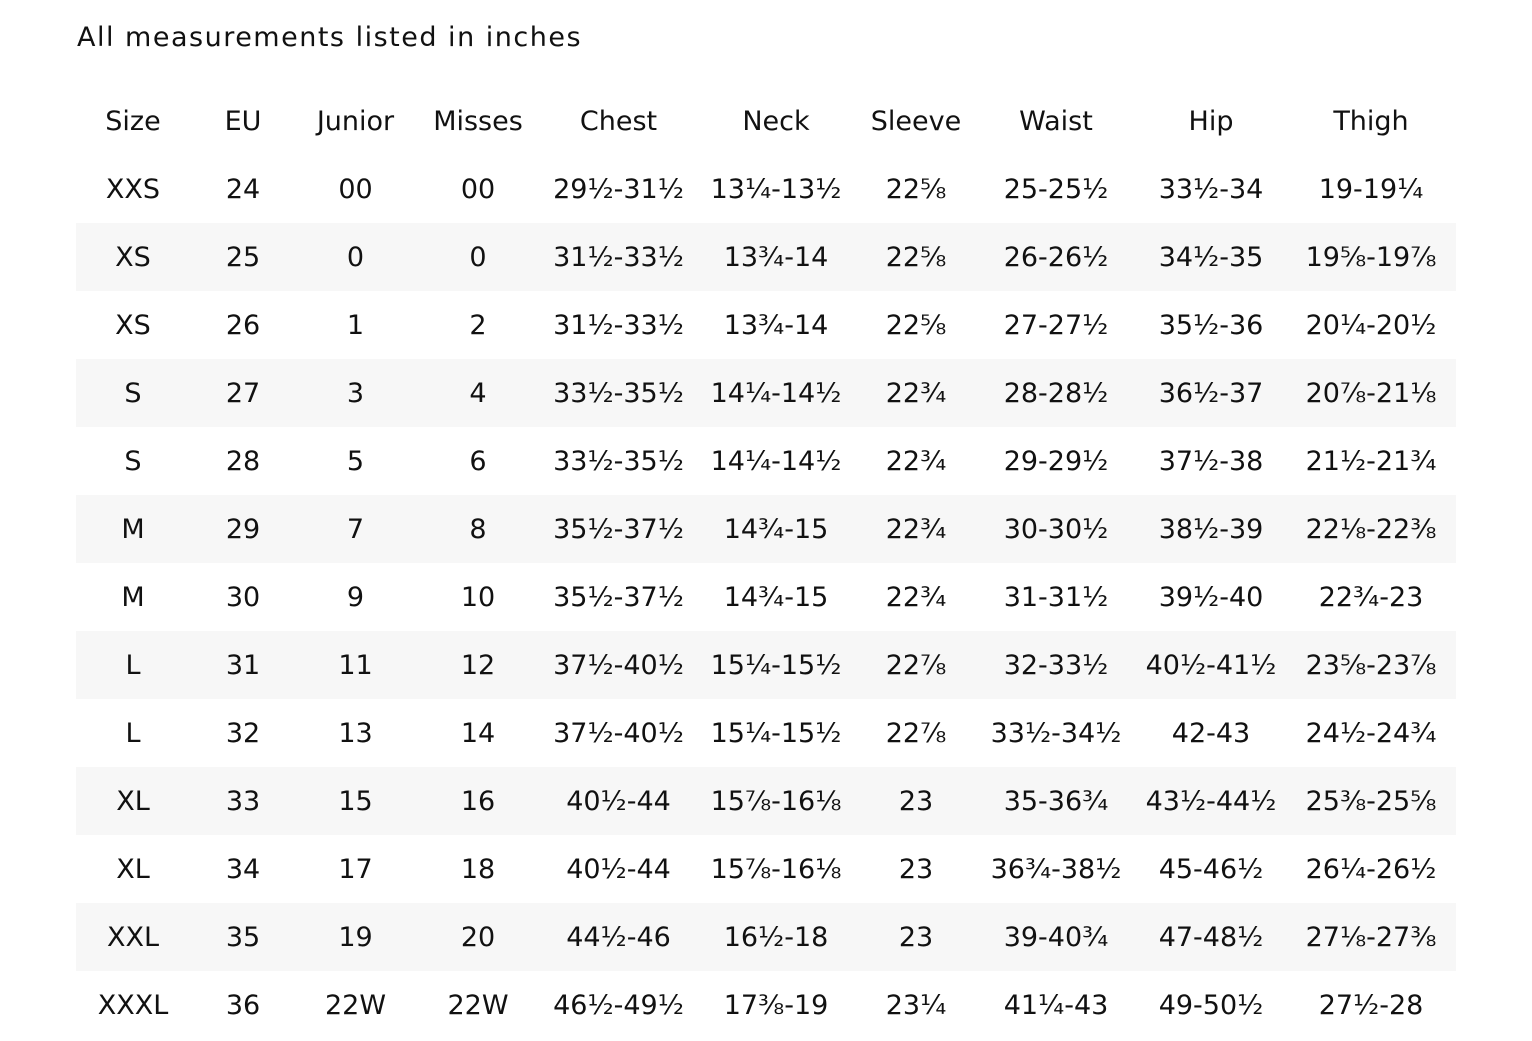 This screenshot has height=1041, width=1532. I want to click on column-header-thigh: Thigh, so click(1371, 121).